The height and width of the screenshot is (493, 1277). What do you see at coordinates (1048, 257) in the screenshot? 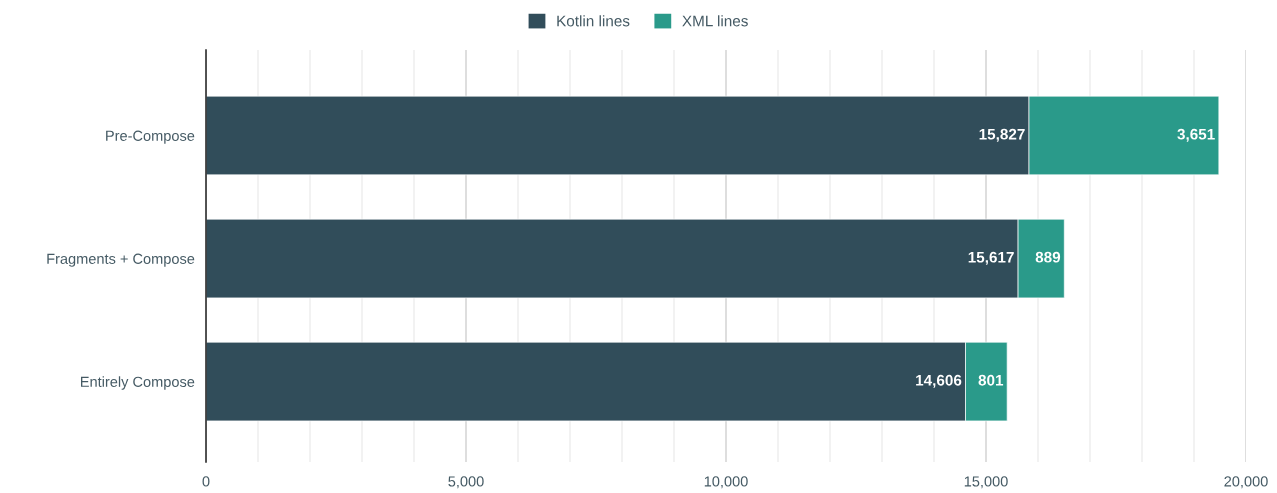
I see `data-label: 889` at bounding box center [1048, 257].